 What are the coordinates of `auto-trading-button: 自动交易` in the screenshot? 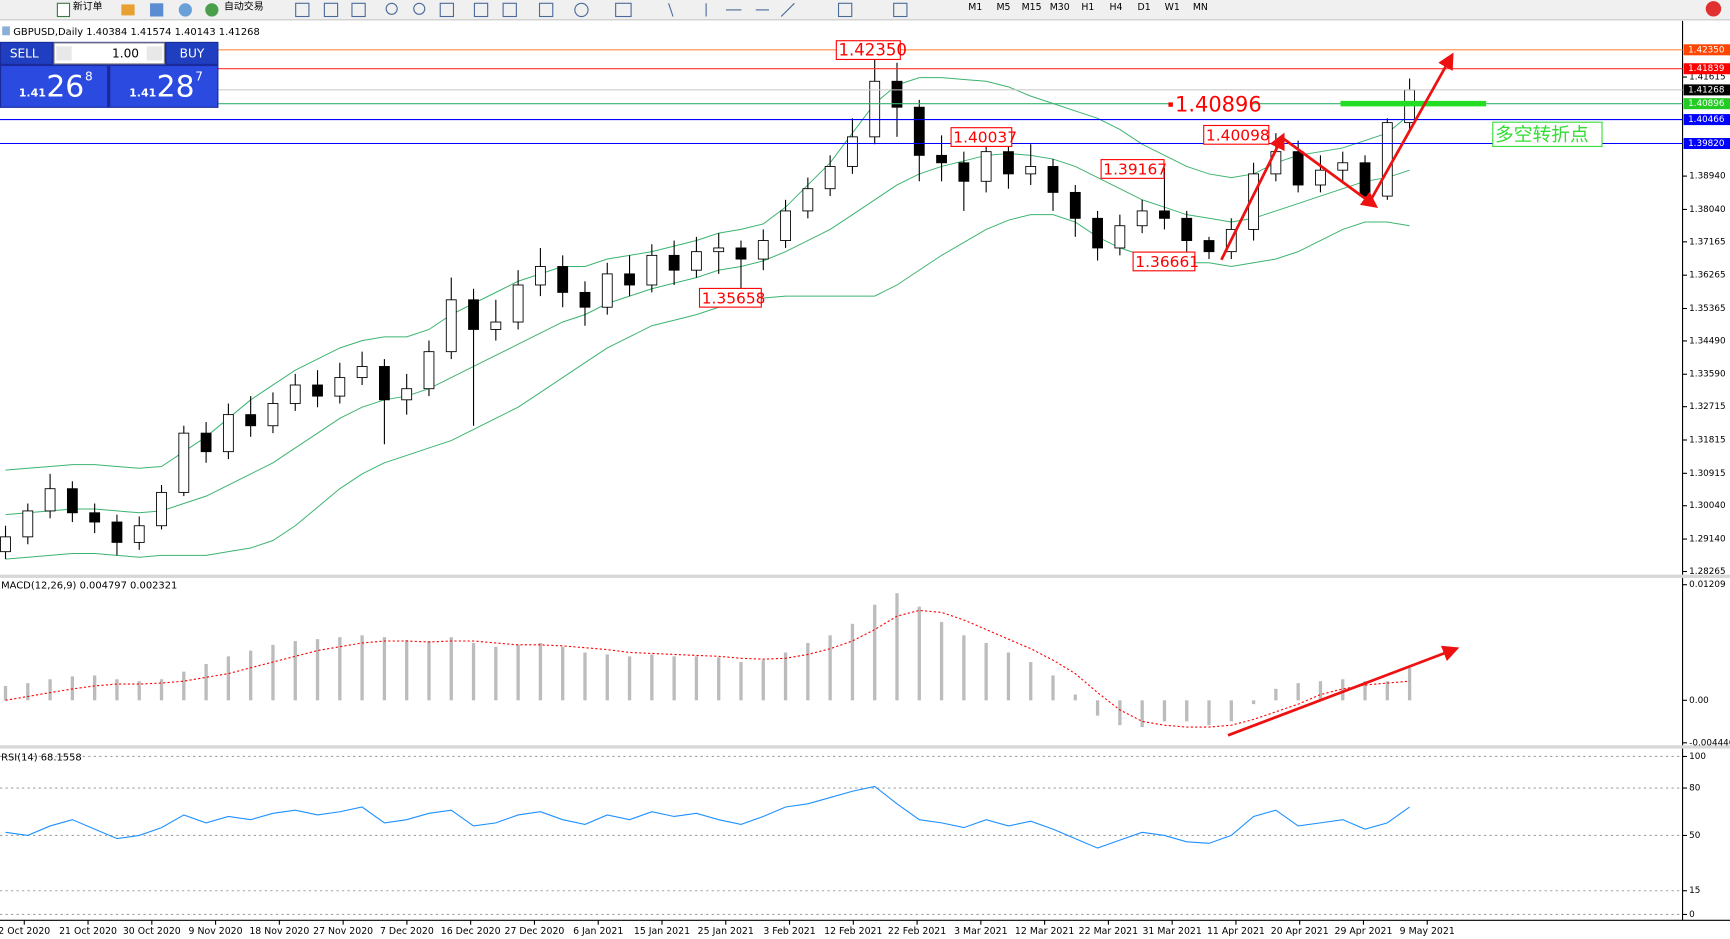 It's located at (244, 6).